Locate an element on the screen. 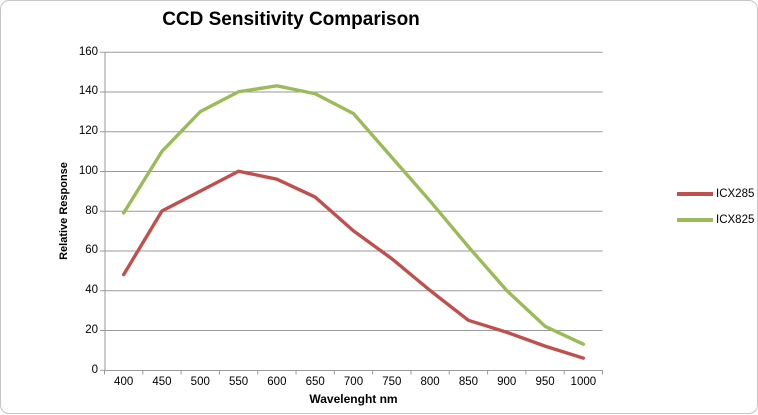 This screenshot has height=415, width=758. x-tick-label-850: 850 is located at coordinates (468, 382).